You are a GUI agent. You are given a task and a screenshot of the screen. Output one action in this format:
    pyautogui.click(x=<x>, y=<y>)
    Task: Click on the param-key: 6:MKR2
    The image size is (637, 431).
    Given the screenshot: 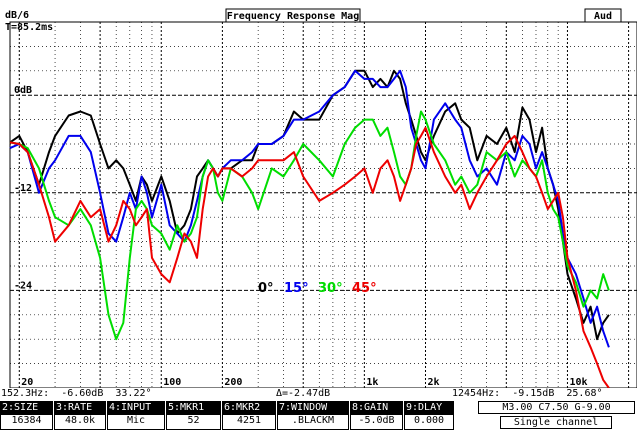 What is the action you would take?
    pyautogui.click(x=249, y=408)
    